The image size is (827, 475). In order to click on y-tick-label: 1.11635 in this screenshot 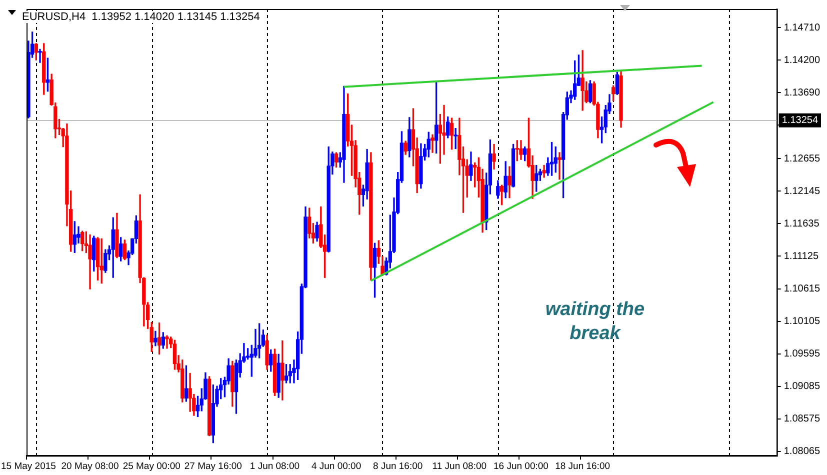, I will do `click(802, 224)`.